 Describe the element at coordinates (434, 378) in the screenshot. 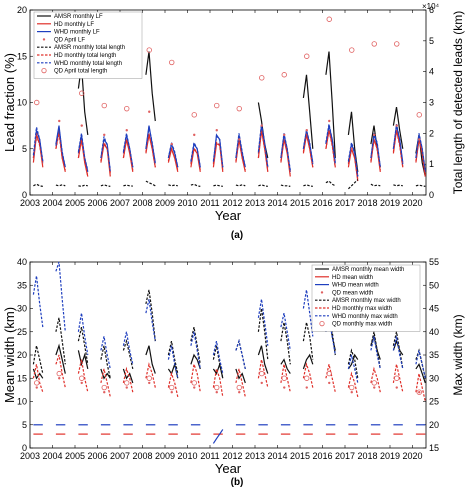

I see `y2-tick-label: 30` at that location.